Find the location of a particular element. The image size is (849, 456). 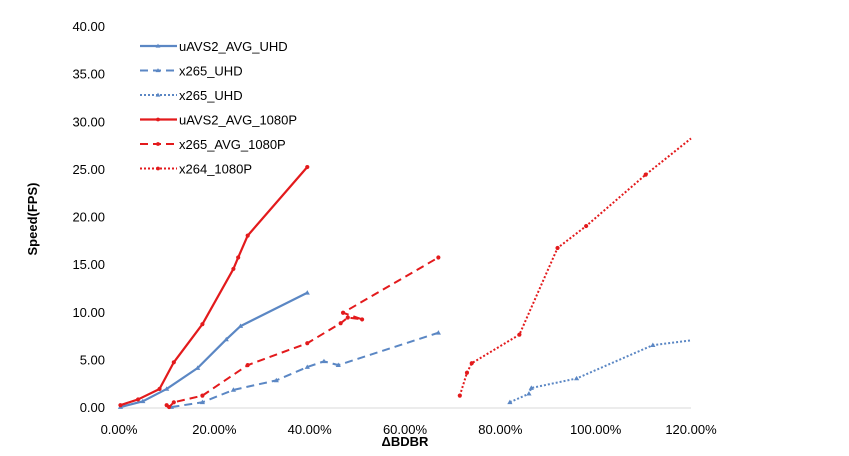

legend-label: uAVS2_AVG_UHD is located at coordinates (233, 46).